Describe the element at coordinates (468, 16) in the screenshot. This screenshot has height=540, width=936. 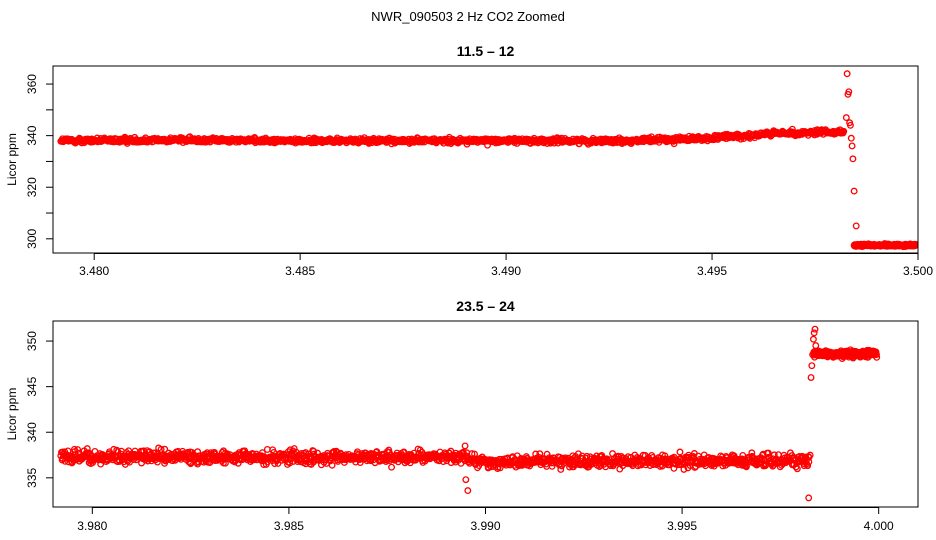
I see `figure-title: NWR_090503 2 Hz CO2 Zoomed` at that location.